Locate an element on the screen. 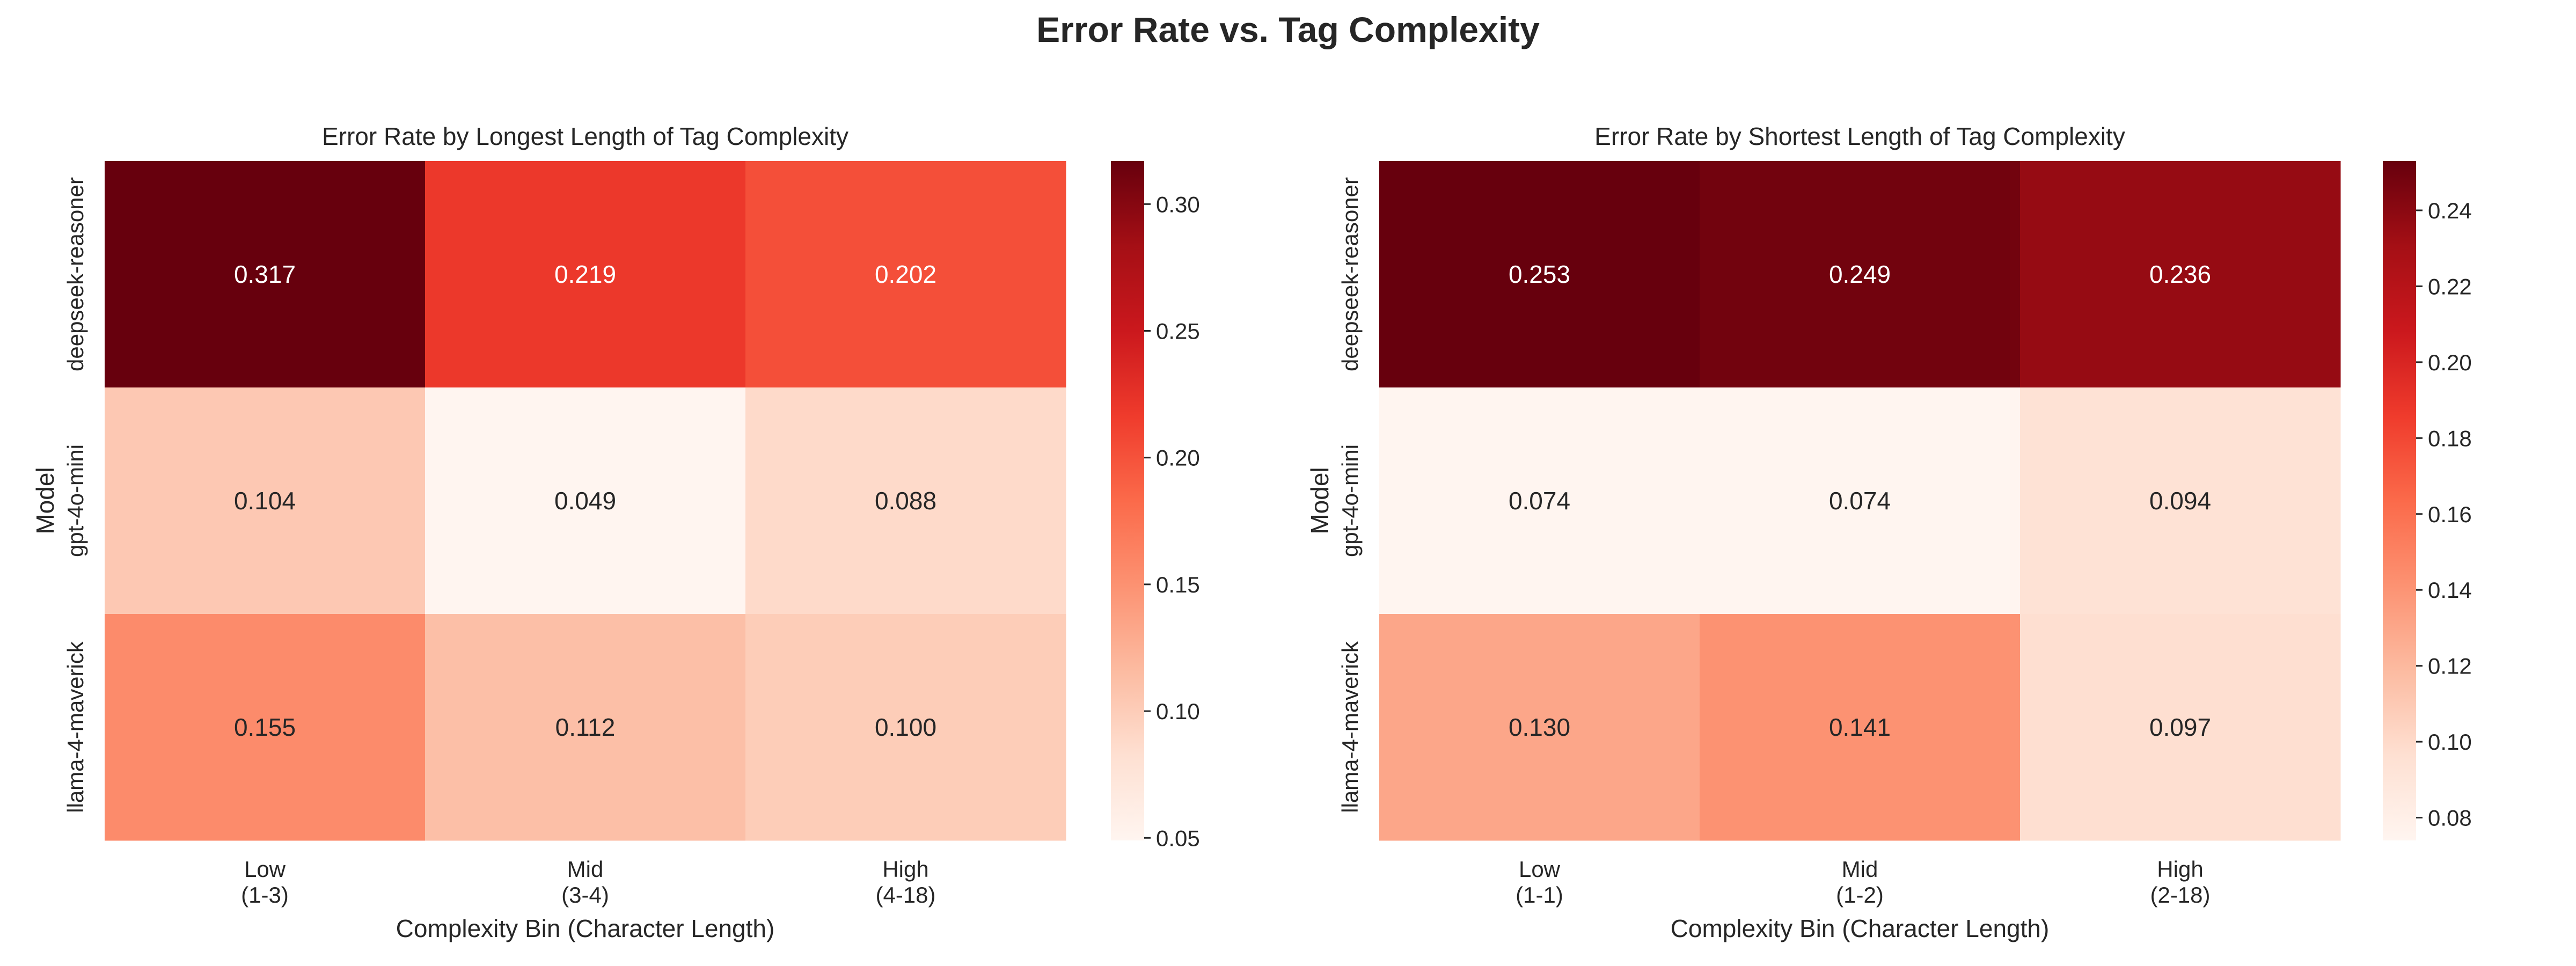  cell-value-label: 0.088 is located at coordinates (905, 501).